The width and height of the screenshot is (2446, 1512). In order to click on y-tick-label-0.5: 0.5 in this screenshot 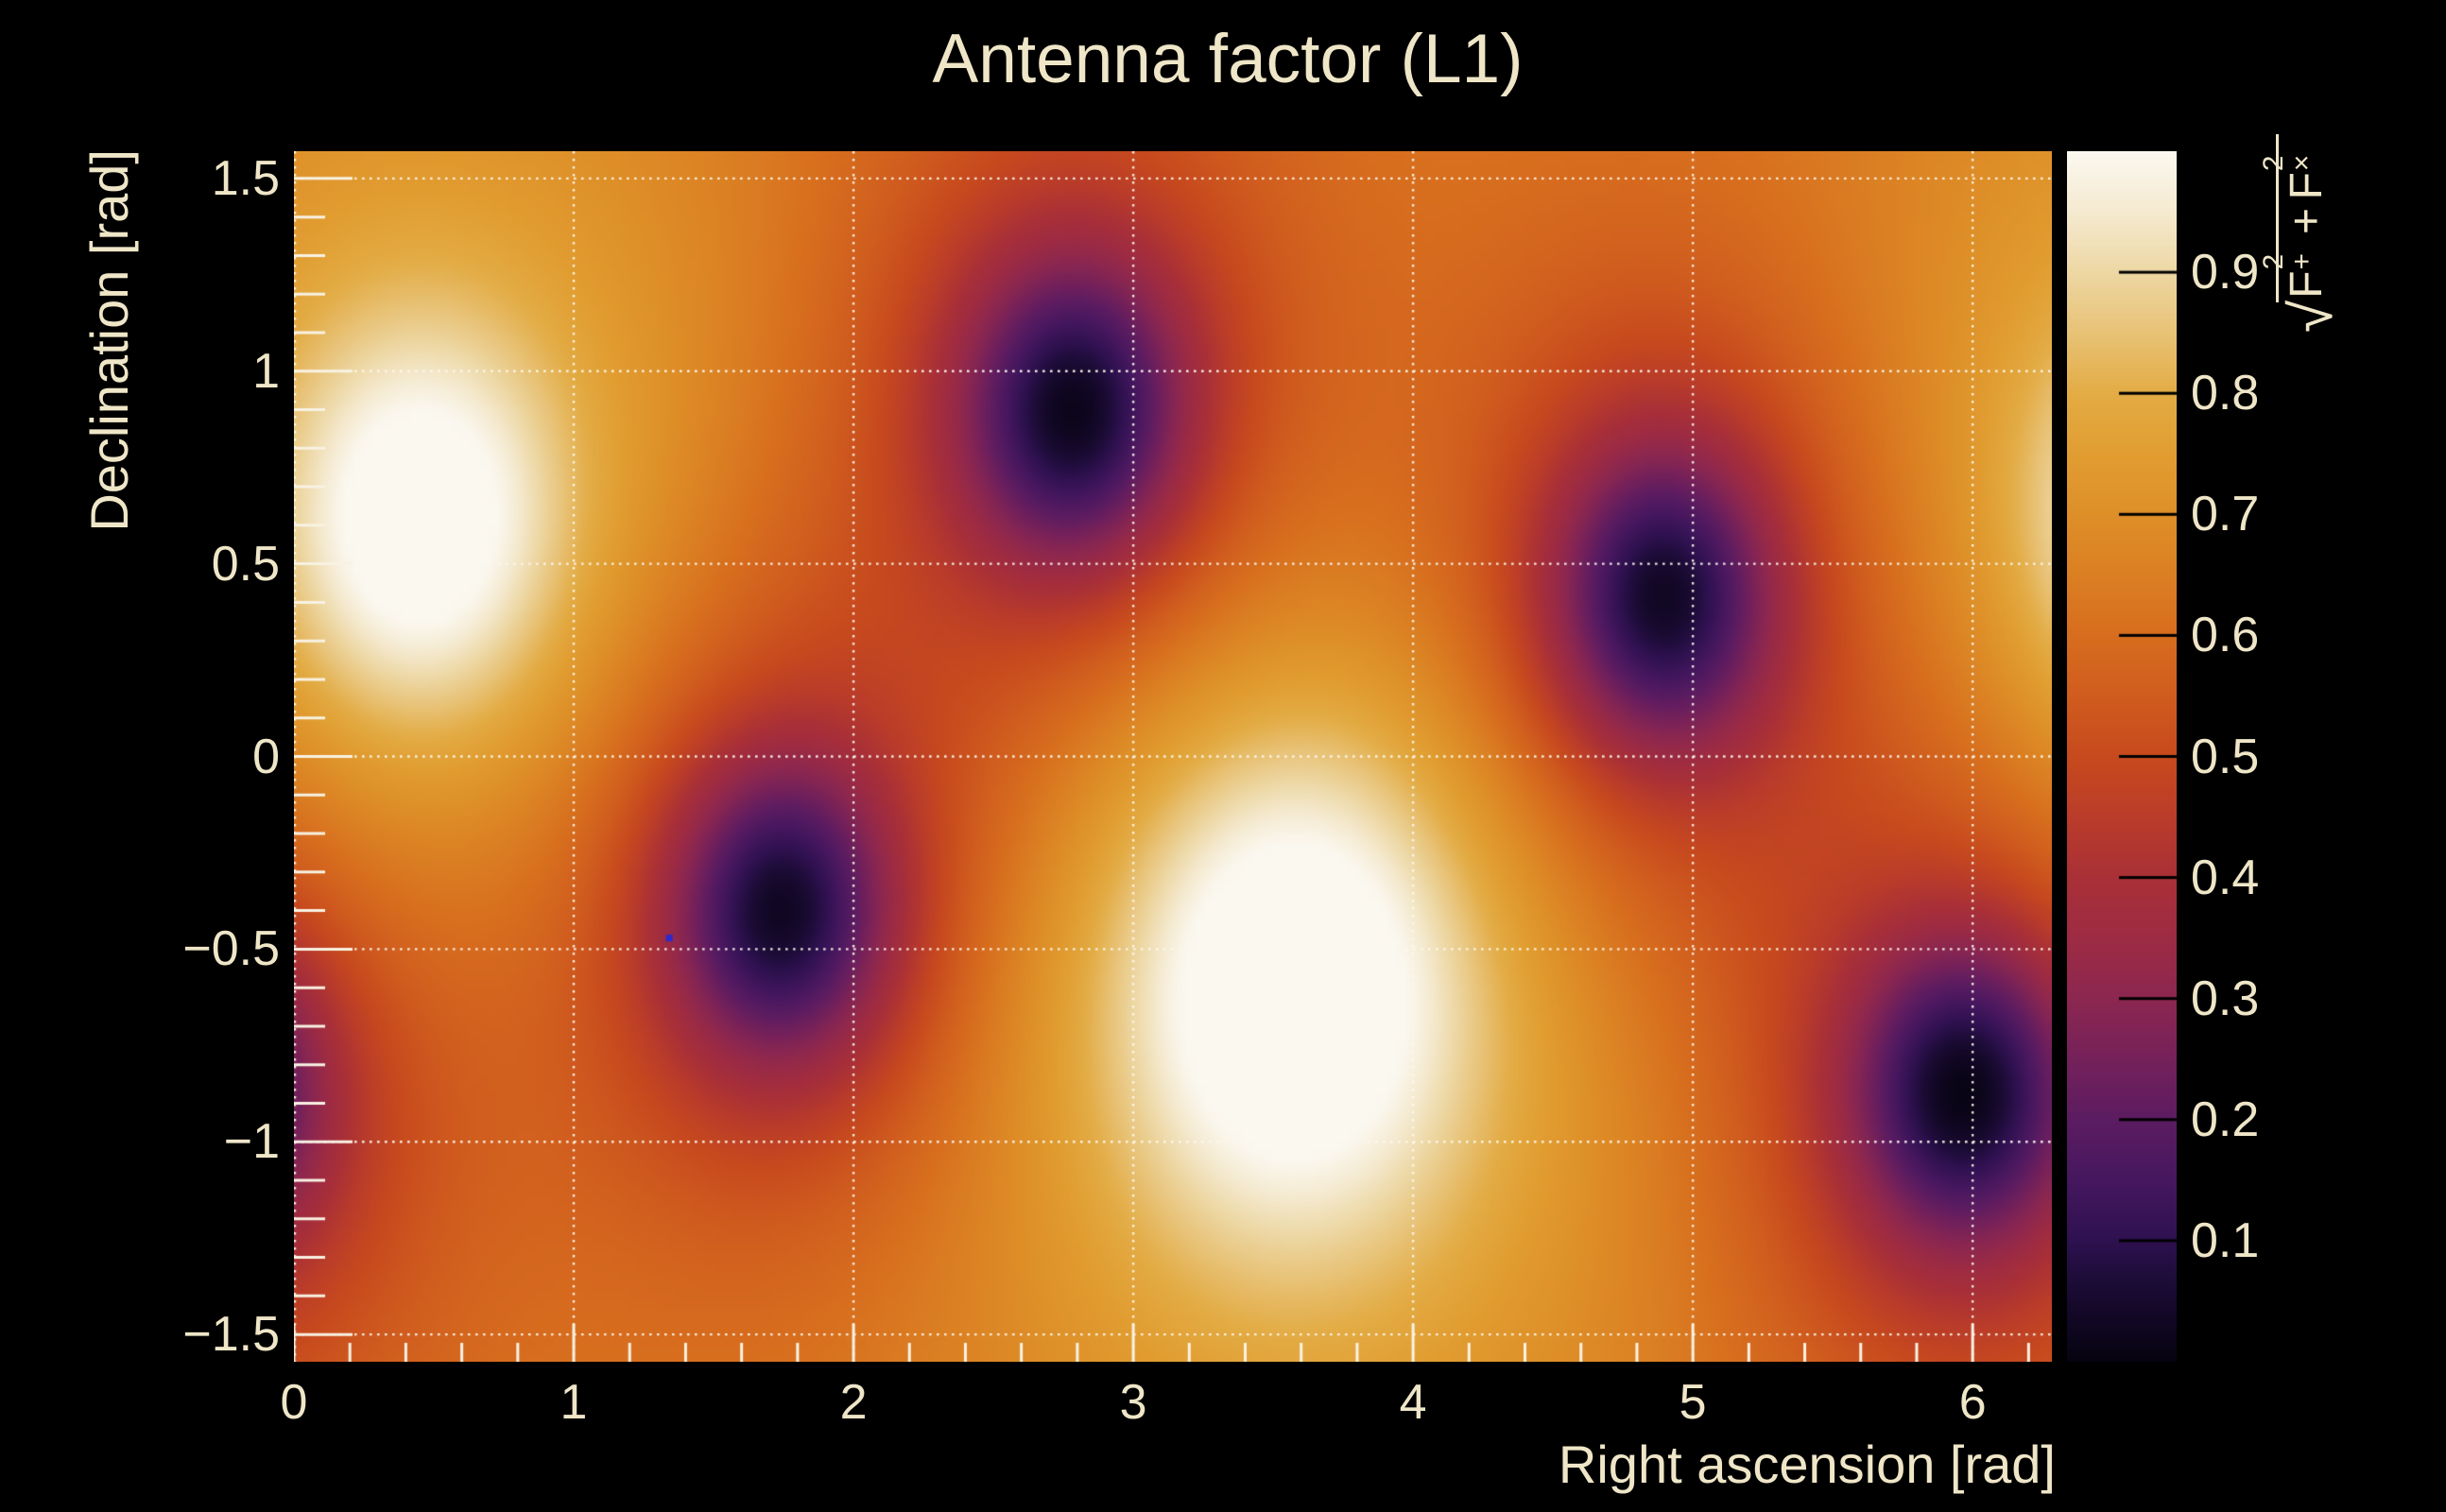, I will do `click(245, 564)`.